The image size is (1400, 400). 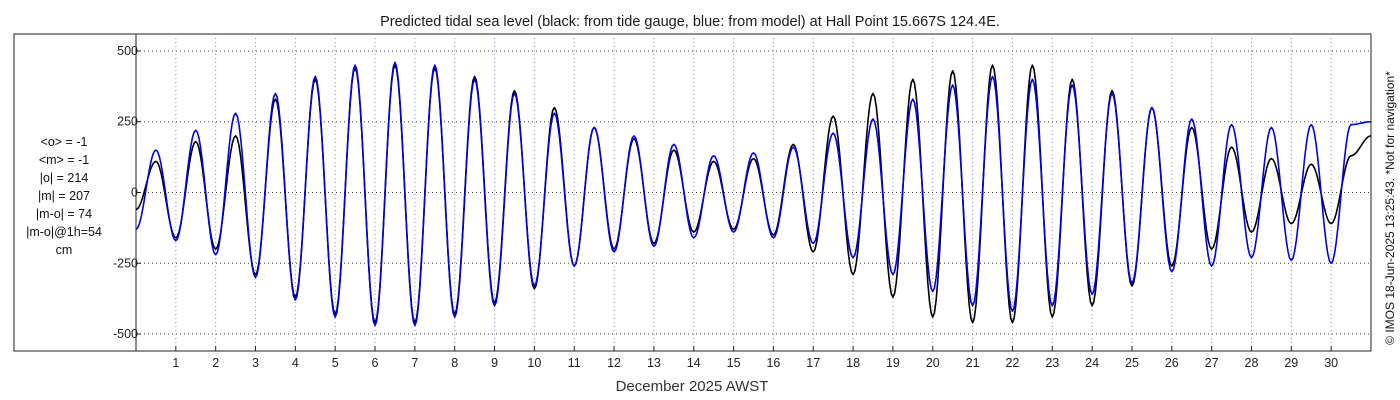 What do you see at coordinates (773, 363) in the screenshot?
I see `x-tick-label: 16` at bounding box center [773, 363].